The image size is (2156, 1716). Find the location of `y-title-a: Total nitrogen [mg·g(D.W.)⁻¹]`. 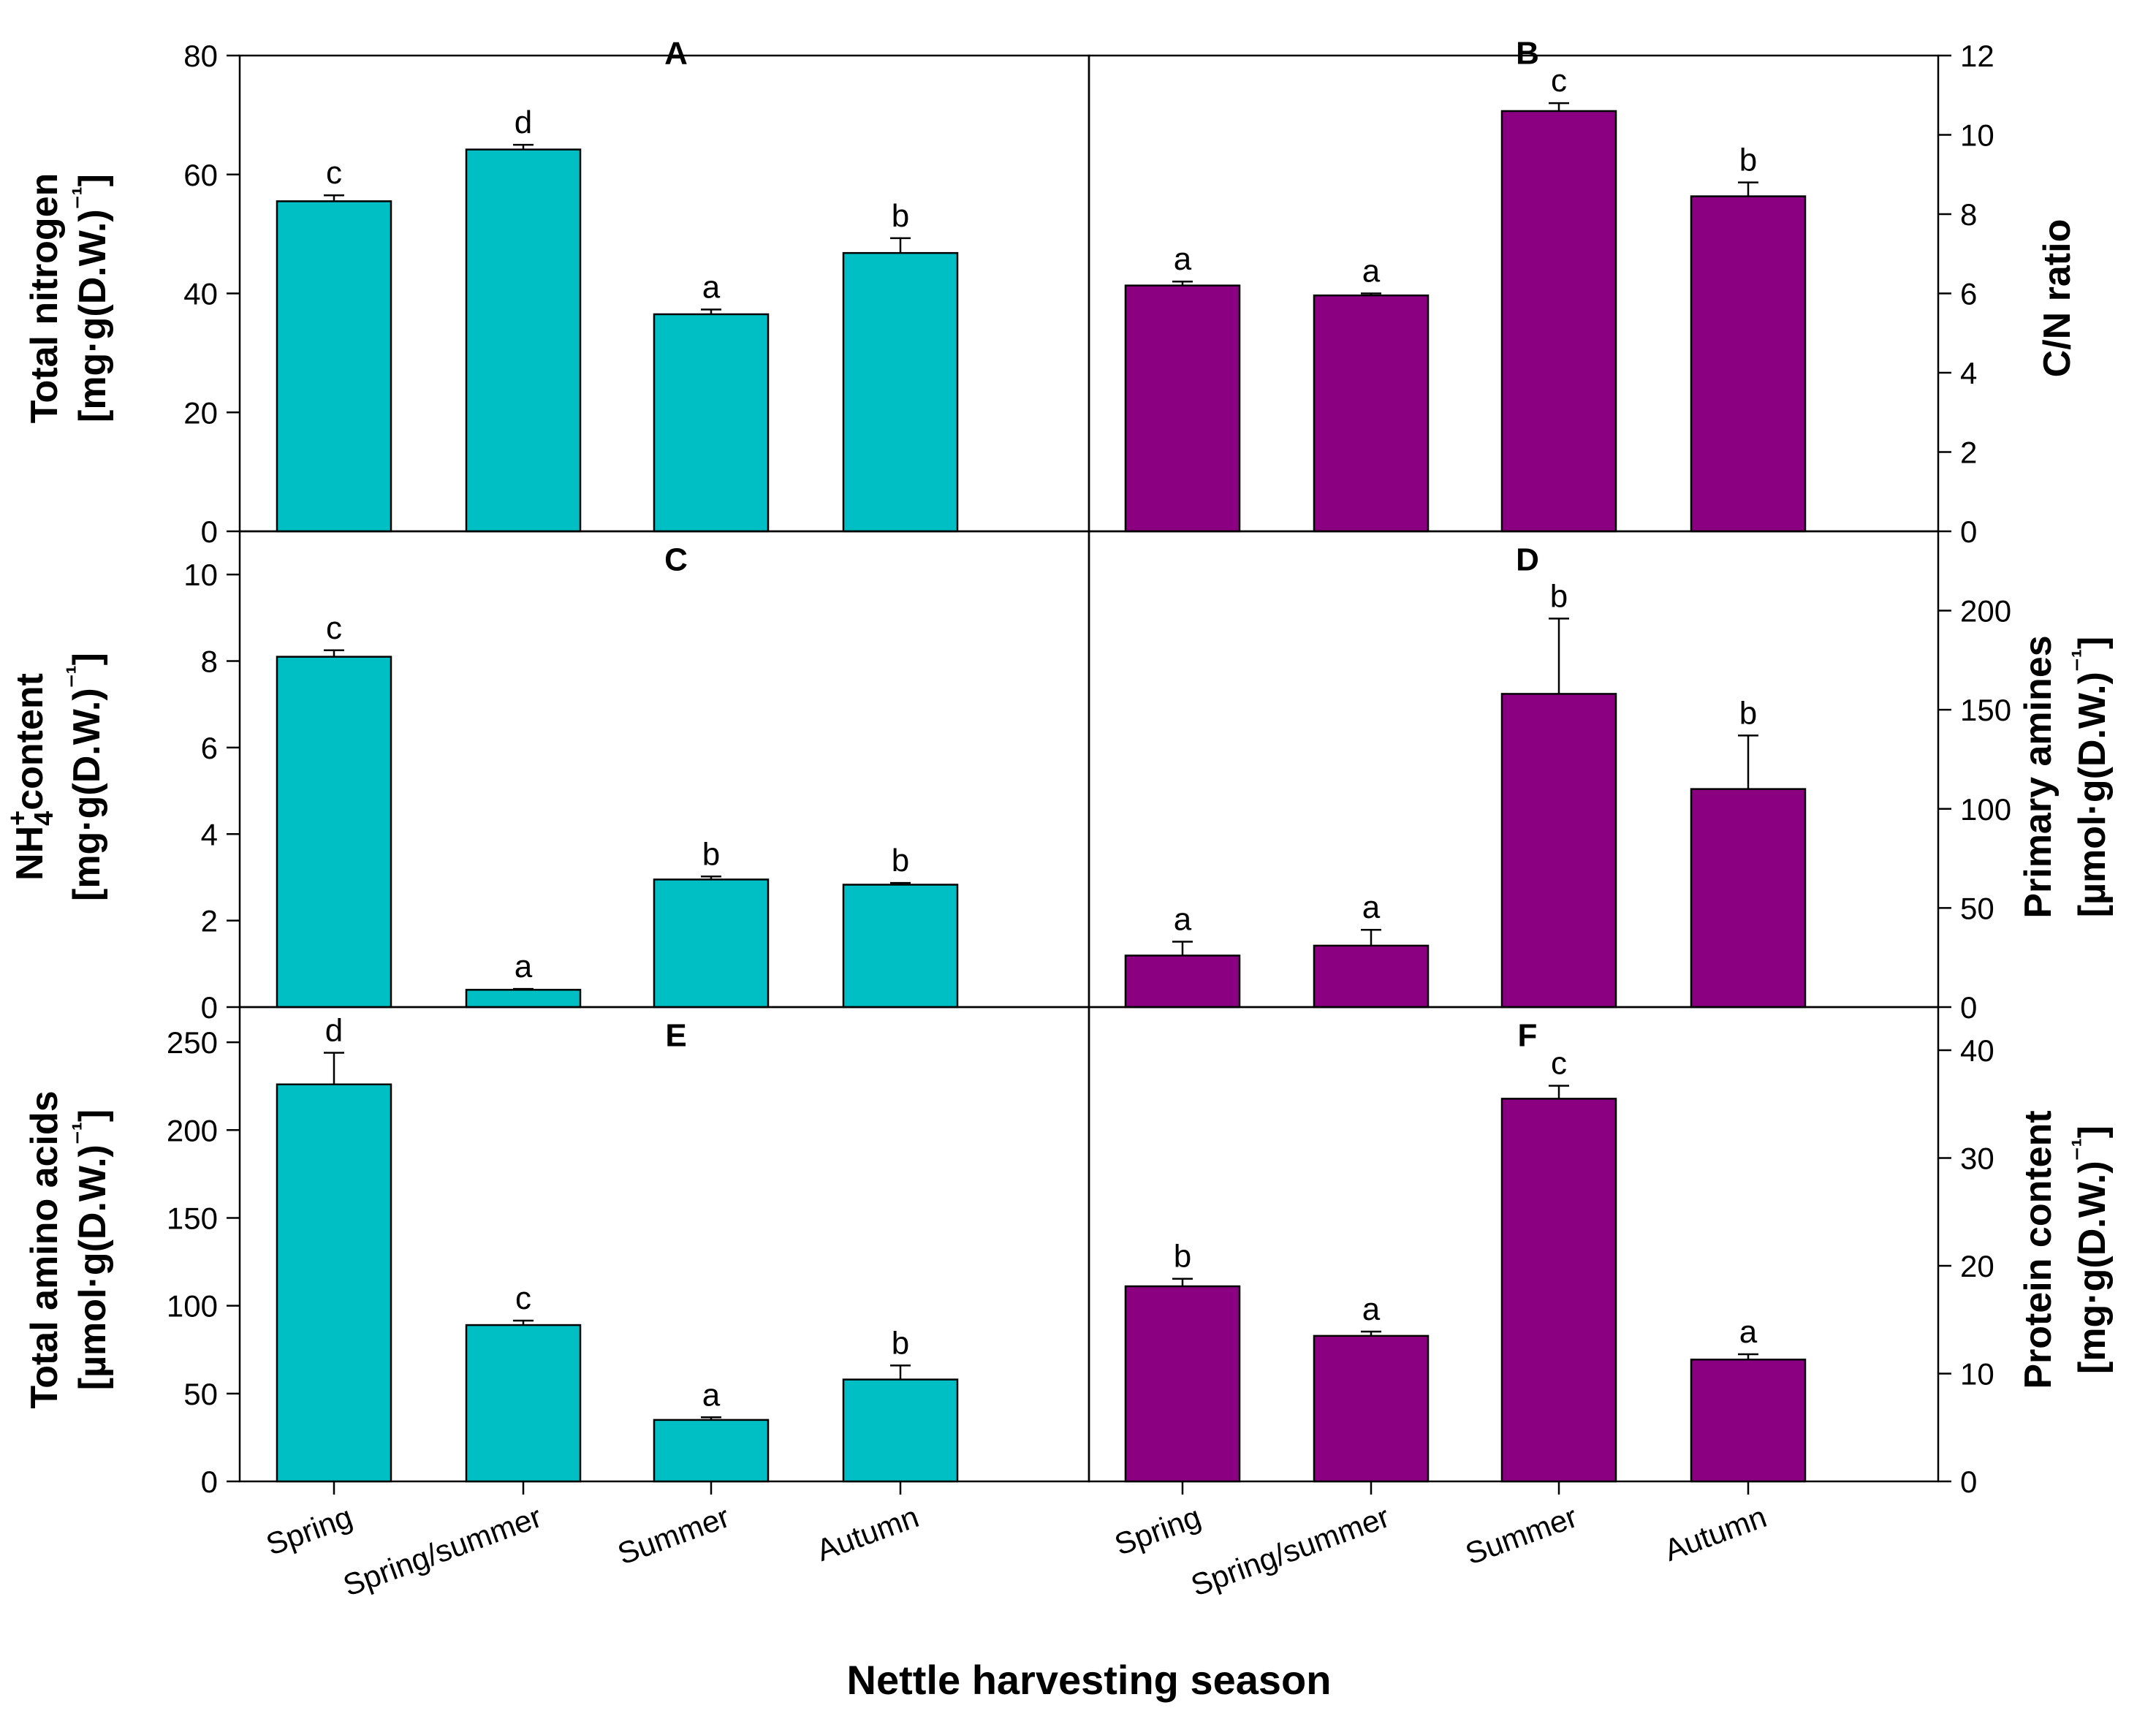

y-title-a: Total nitrogen [mg·g(D.W.)⁻¹] is located at coordinates (68, 298).